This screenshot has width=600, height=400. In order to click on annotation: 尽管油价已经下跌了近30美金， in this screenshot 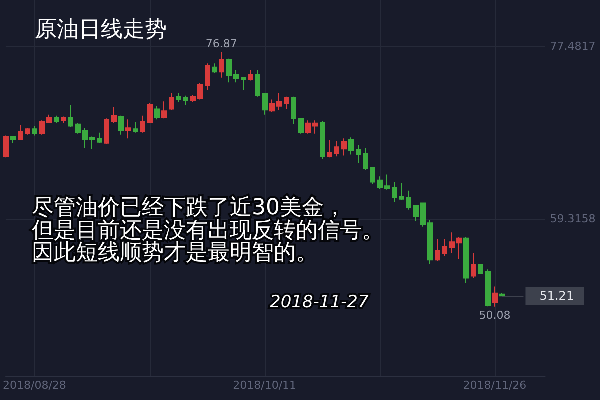, I will do `click(189, 208)`.